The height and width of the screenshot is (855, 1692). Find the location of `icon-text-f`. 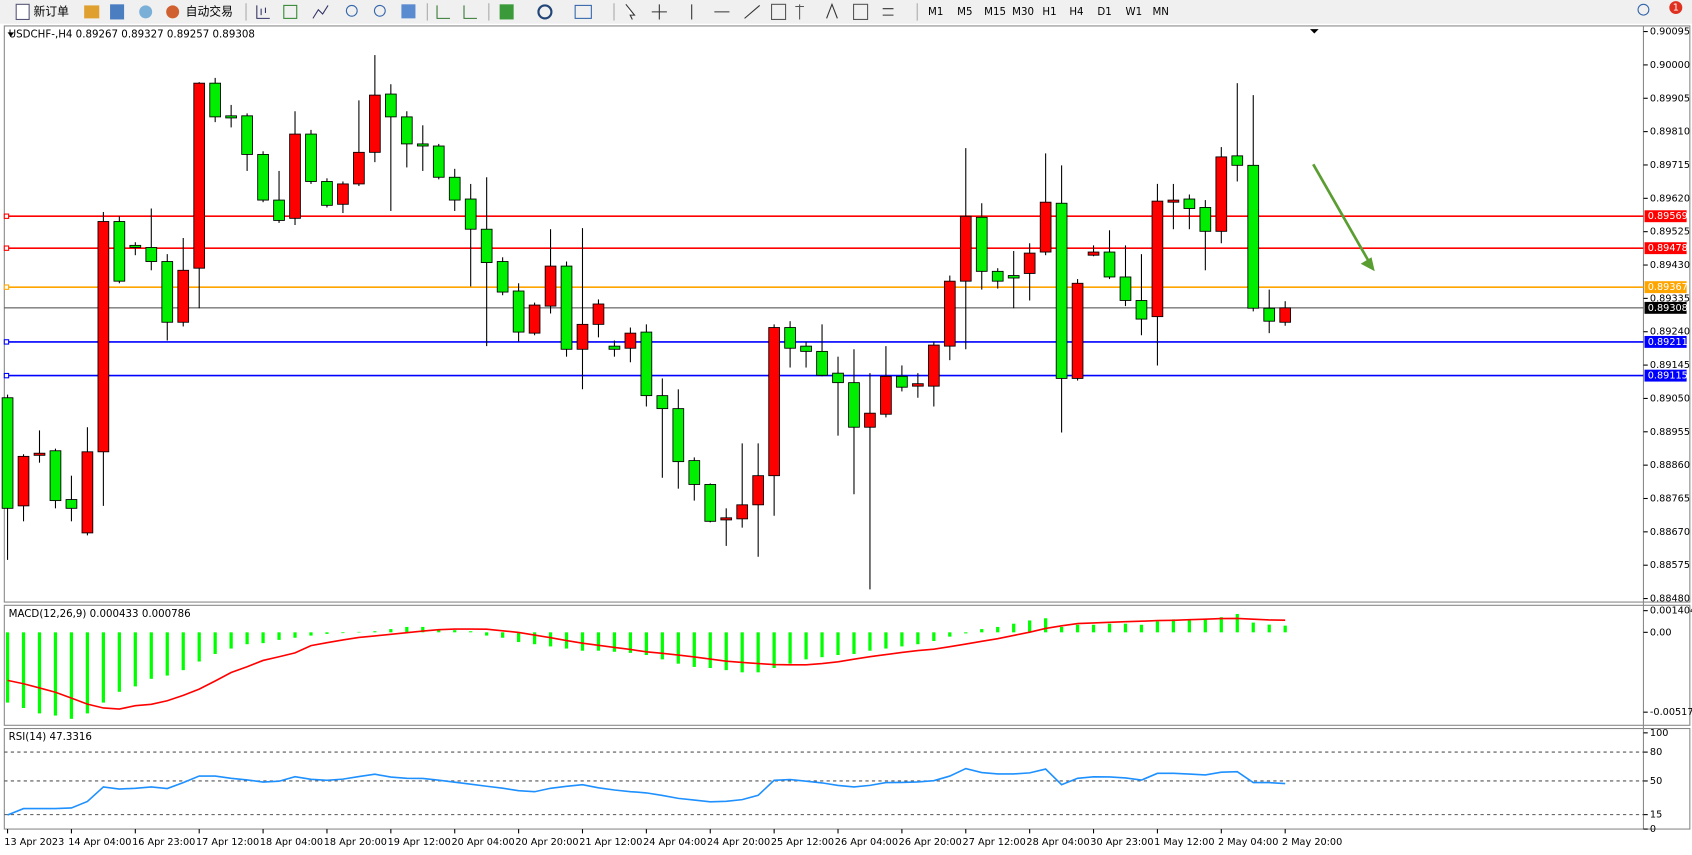

icon-text-f is located at coordinates (799, 12).